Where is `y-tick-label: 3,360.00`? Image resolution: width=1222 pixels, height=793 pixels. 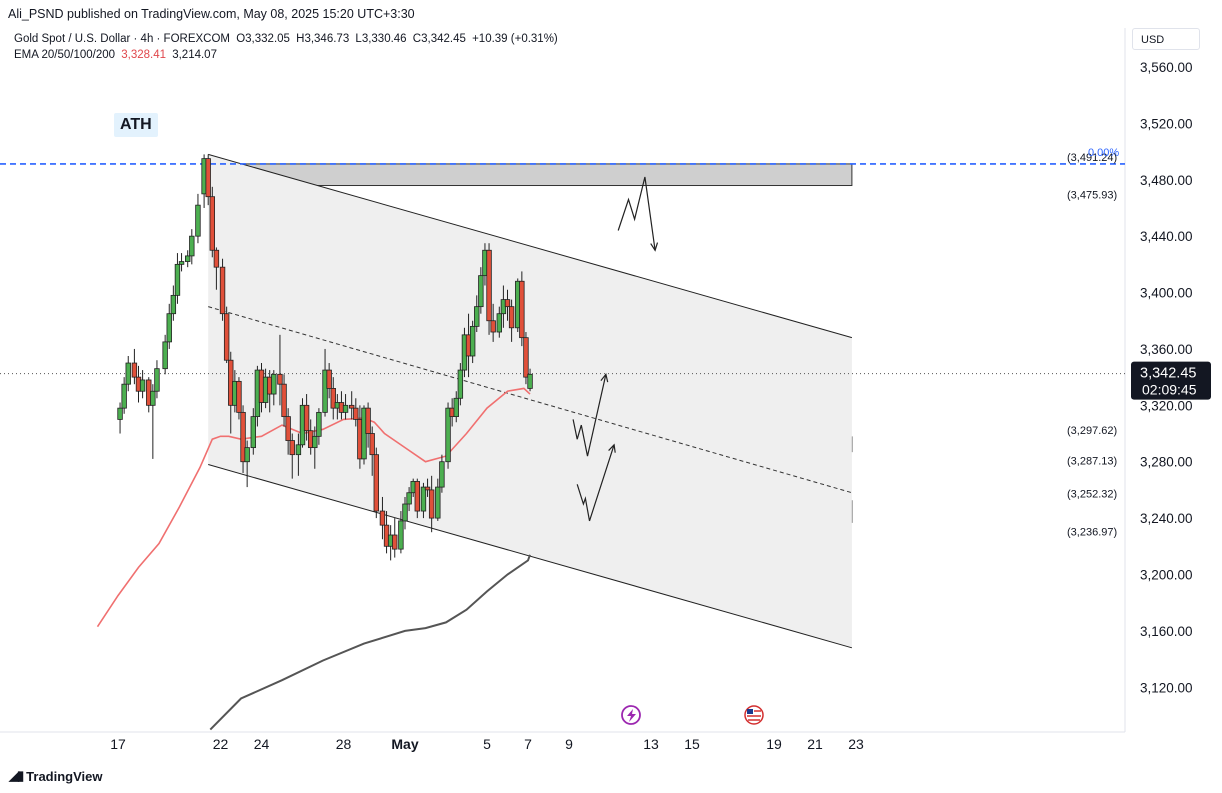
y-tick-label: 3,360.00 is located at coordinates (1166, 349).